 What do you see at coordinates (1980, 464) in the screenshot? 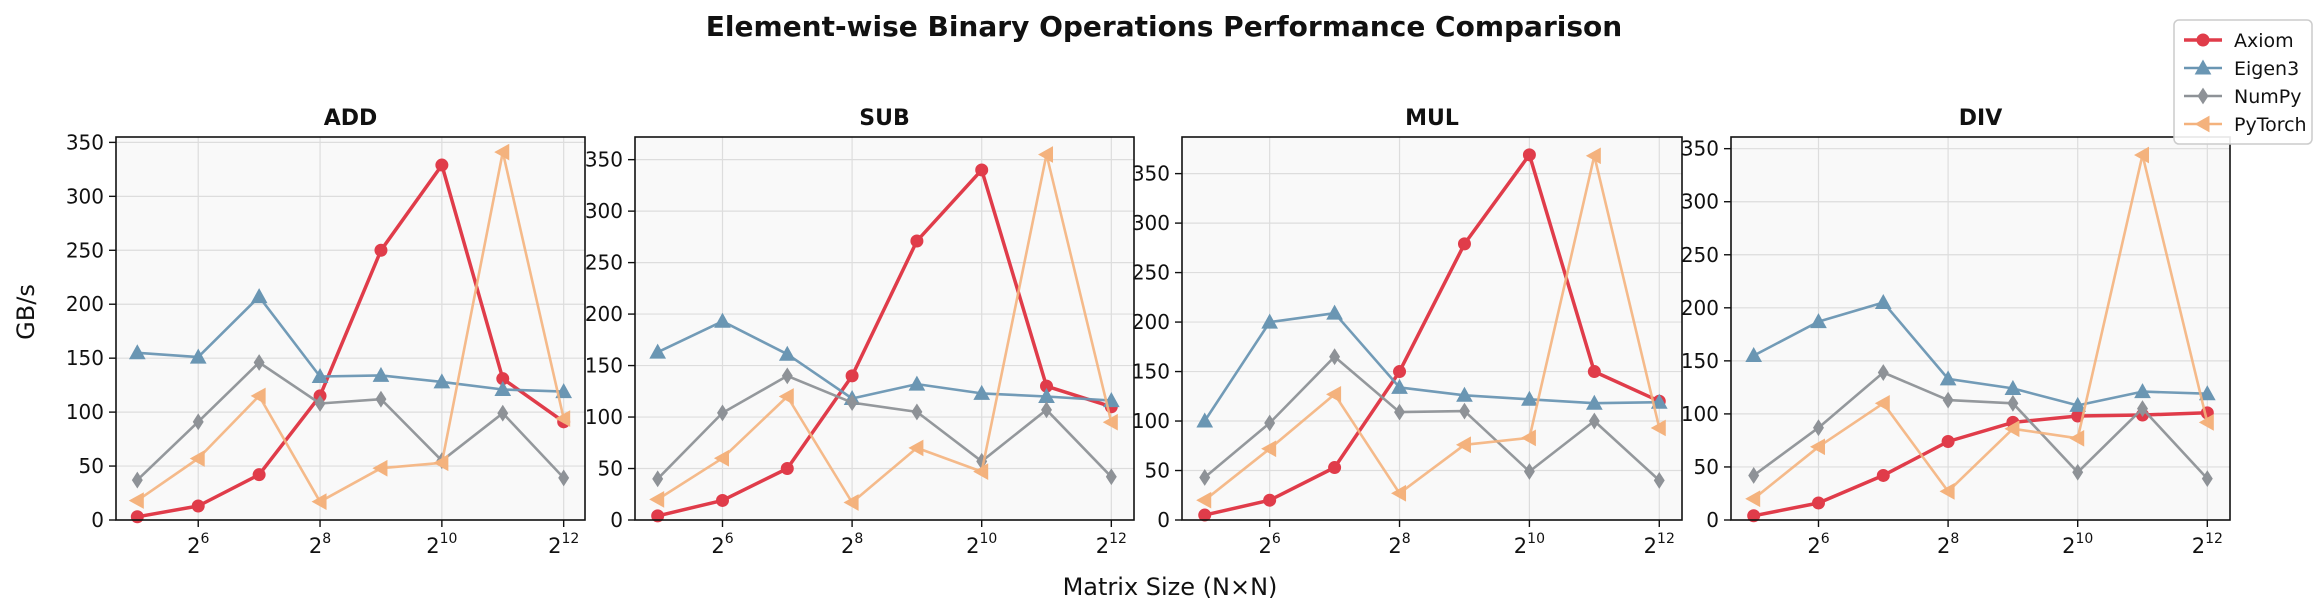
I see `series-axiom` at bounding box center [1980, 464].